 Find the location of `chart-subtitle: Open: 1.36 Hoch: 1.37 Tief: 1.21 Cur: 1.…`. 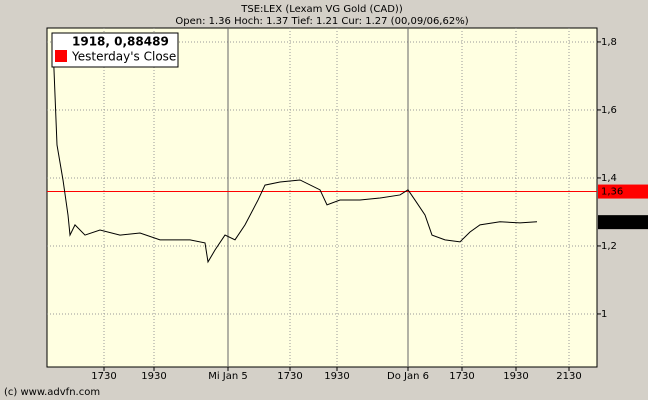

chart-subtitle: Open: 1.36 Hoch: 1.37 Tief: 1.21 Cur: 1.… is located at coordinates (321, 21).